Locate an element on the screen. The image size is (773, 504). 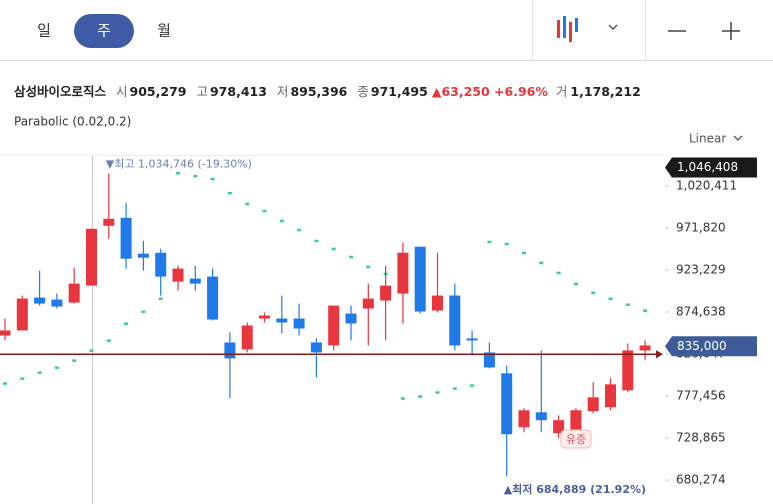
chart-type-icon is located at coordinates (567, 29).